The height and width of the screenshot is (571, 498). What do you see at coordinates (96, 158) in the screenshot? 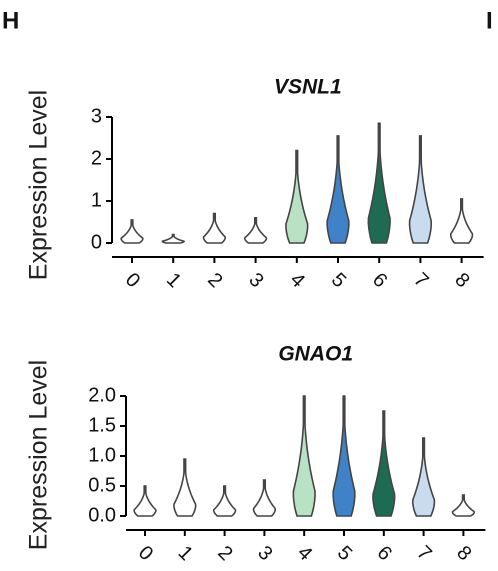
I see `y-tick-label: 2` at bounding box center [96, 158].